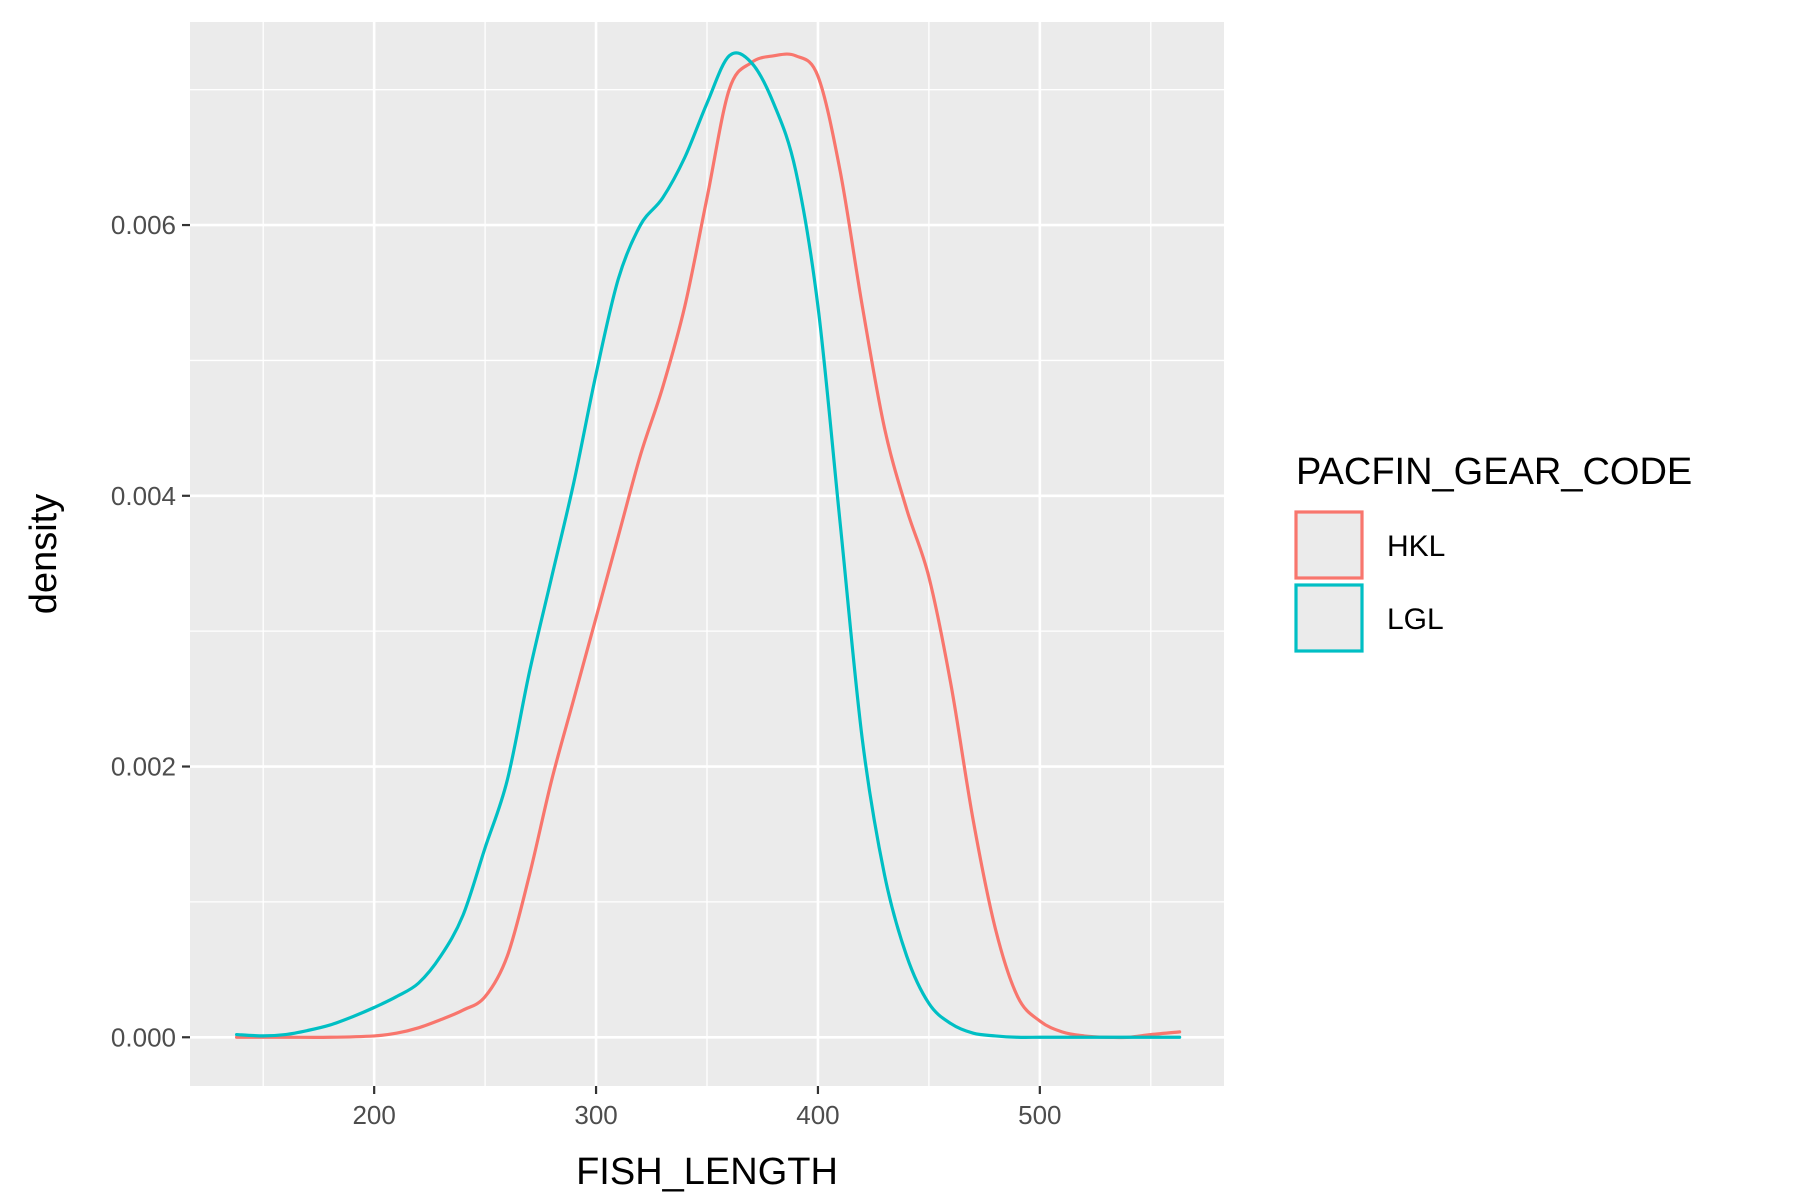 The image size is (1800, 1200). I want to click on x-tick-label: 300, so click(595, 1115).